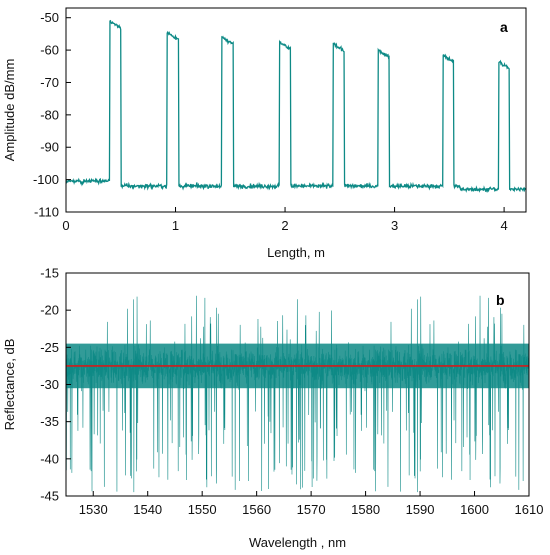 The width and height of the screenshot is (550, 555). Describe the element at coordinates (504, 27) in the screenshot. I see `panel-letter: a` at that location.